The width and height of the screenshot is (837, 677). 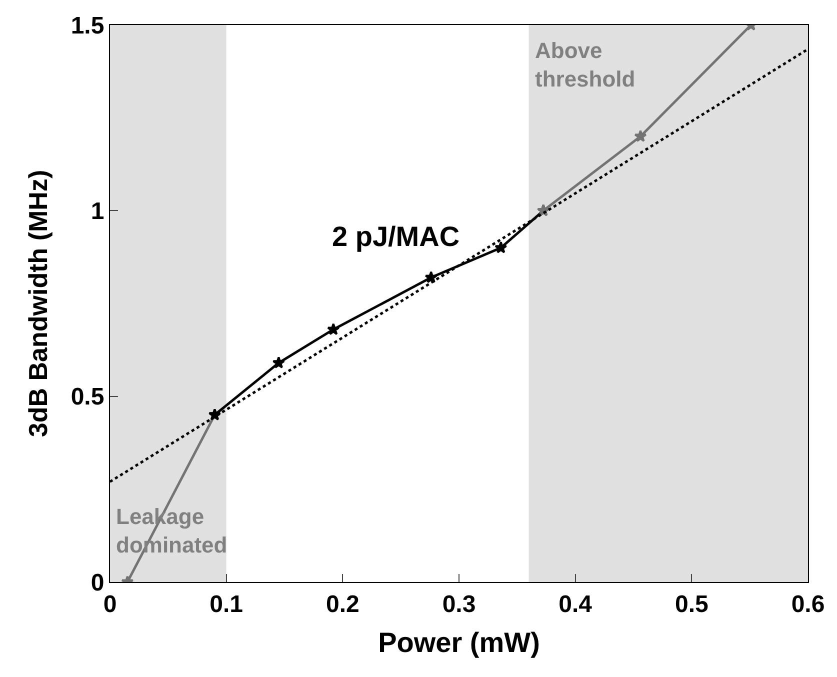 I want to click on band-label: Above threshold, so click(x=585, y=65).